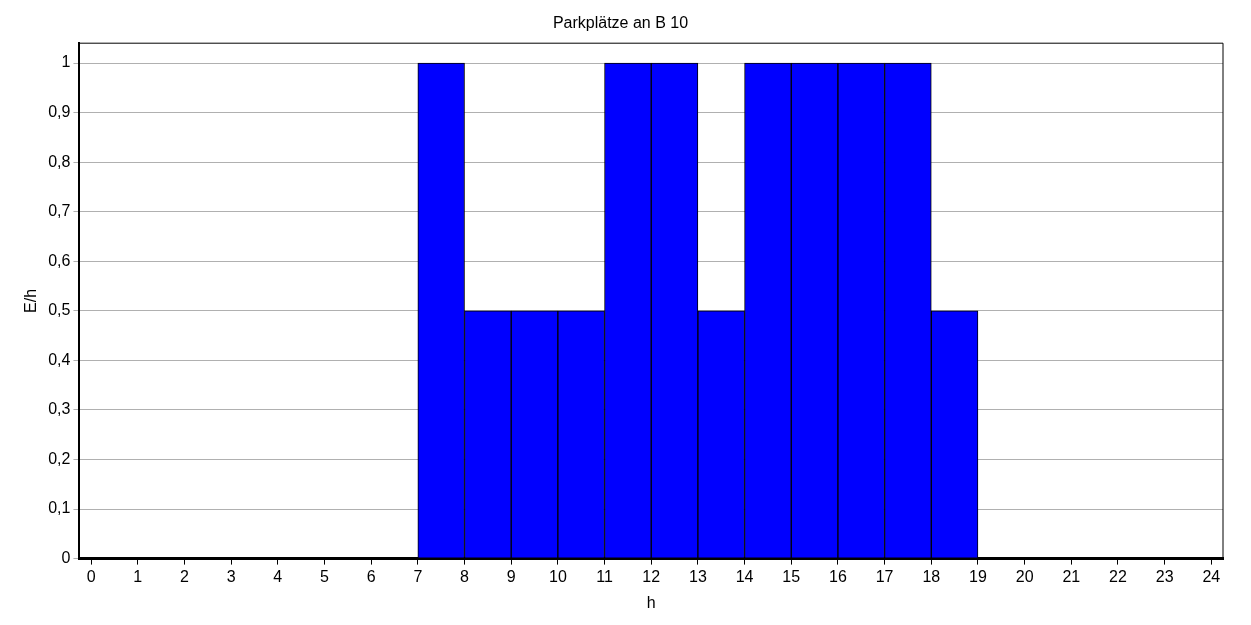 The height and width of the screenshot is (625, 1251). What do you see at coordinates (59, 310) in the screenshot?
I see `y-tick-label: 0,5` at bounding box center [59, 310].